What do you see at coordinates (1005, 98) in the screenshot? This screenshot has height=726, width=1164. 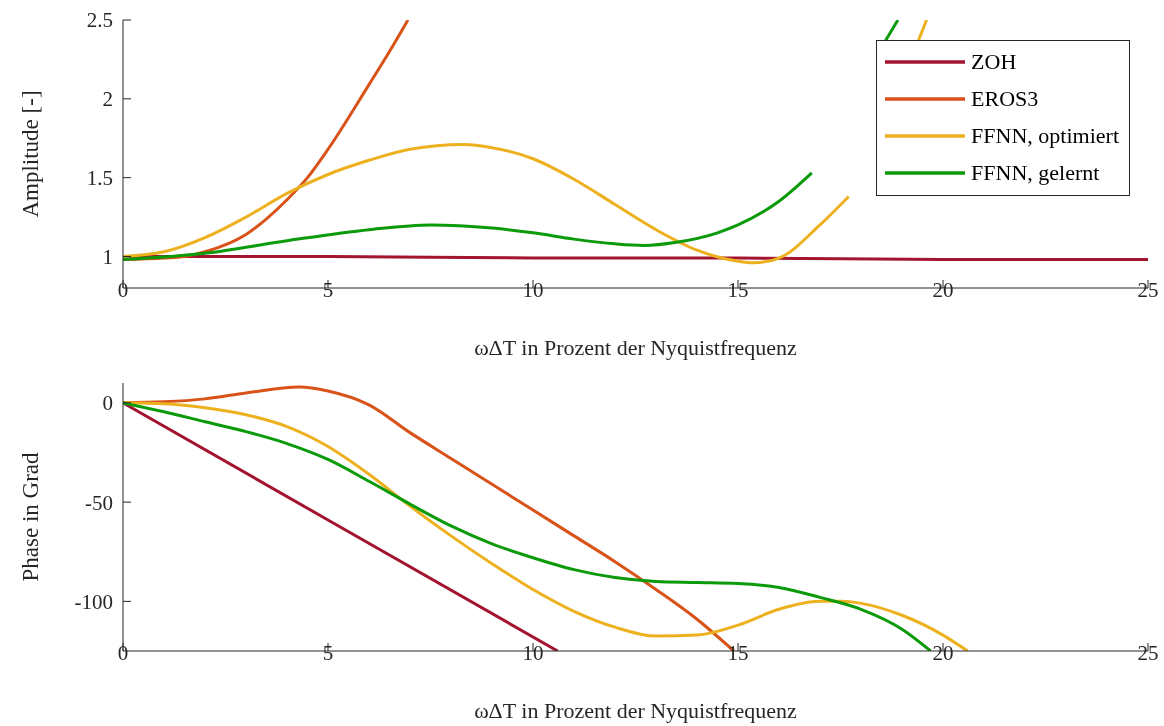 I see `legend-label: EROS3` at bounding box center [1005, 98].